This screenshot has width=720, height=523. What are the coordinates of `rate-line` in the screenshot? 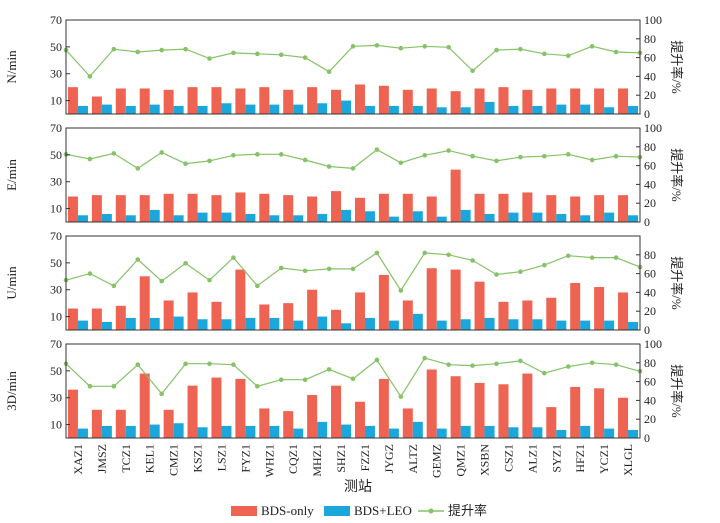 It's located at (353, 61).